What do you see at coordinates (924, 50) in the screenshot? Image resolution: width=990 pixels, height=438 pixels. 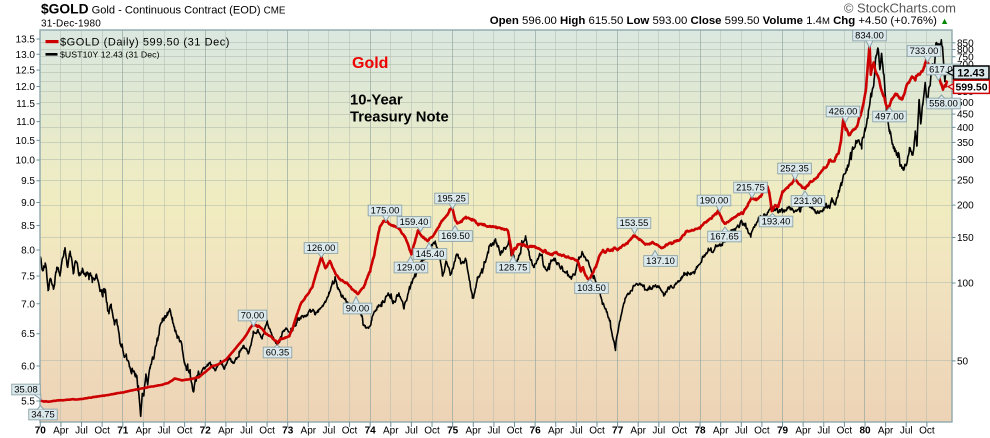 I see `svg-text: 733.00` at bounding box center [924, 50].